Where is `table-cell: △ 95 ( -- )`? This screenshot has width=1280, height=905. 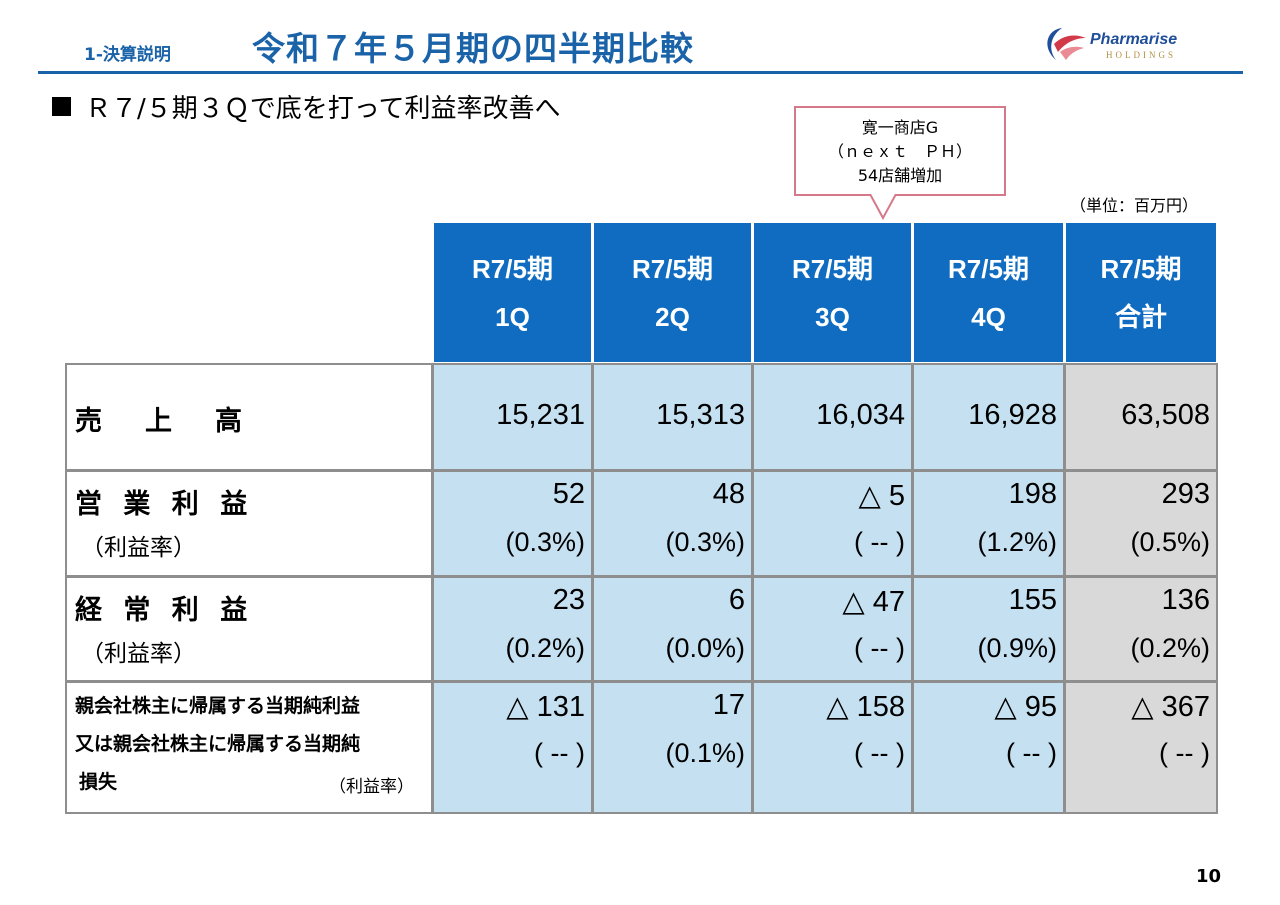
table-cell: △ 95 ( -- ) is located at coordinates (988, 747).